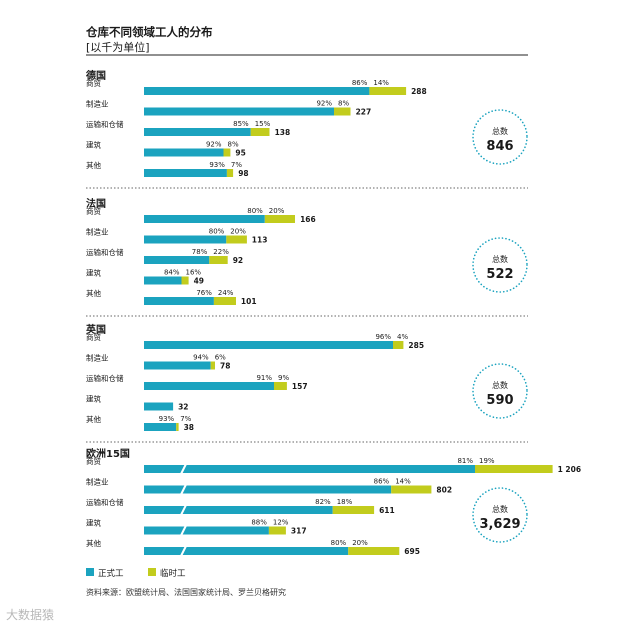 The width and height of the screenshot is (626, 630). Describe the element at coordinates (419, 91) in the screenshot. I see `total-label: 288` at that location.